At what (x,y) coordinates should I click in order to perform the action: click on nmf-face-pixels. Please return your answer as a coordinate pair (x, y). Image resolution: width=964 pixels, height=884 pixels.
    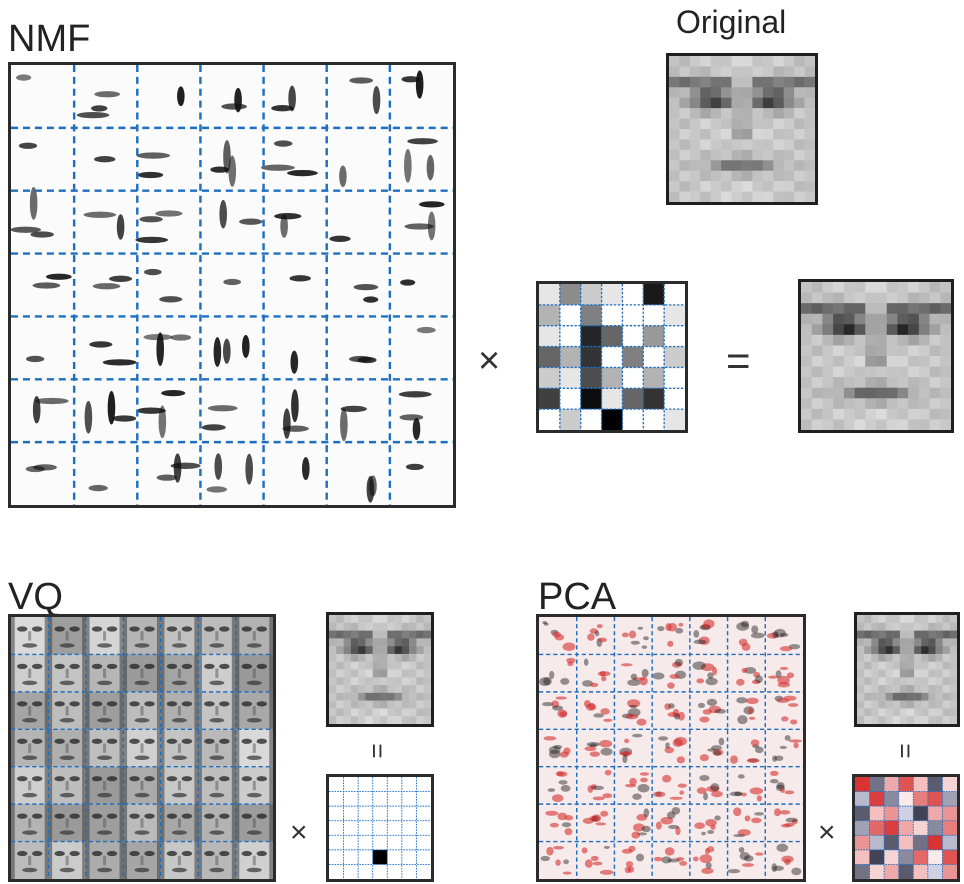
    Looking at the image, I should click on (876, 356).